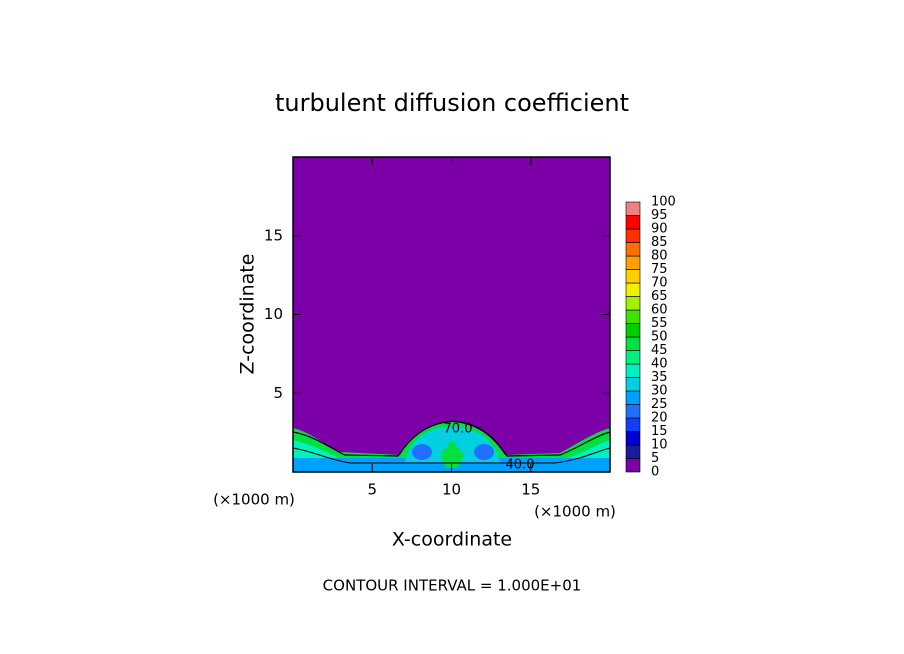 This screenshot has height=654, width=904. I want to click on x-unit: (×1000 m), so click(575, 512).